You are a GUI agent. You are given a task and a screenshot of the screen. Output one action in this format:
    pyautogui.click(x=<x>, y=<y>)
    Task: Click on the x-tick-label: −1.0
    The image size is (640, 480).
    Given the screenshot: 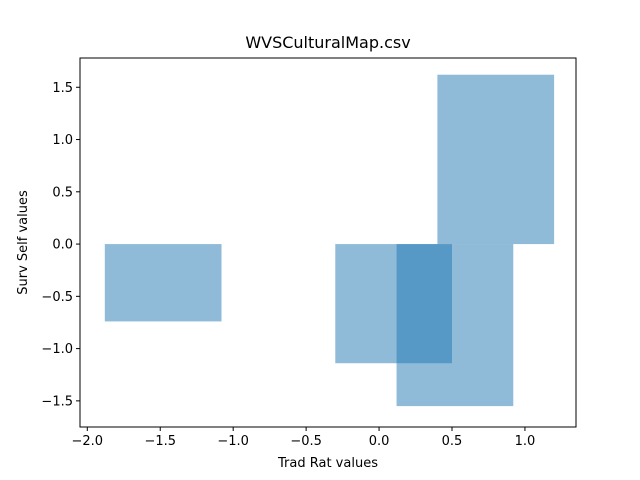 What is the action you would take?
    pyautogui.click(x=233, y=441)
    